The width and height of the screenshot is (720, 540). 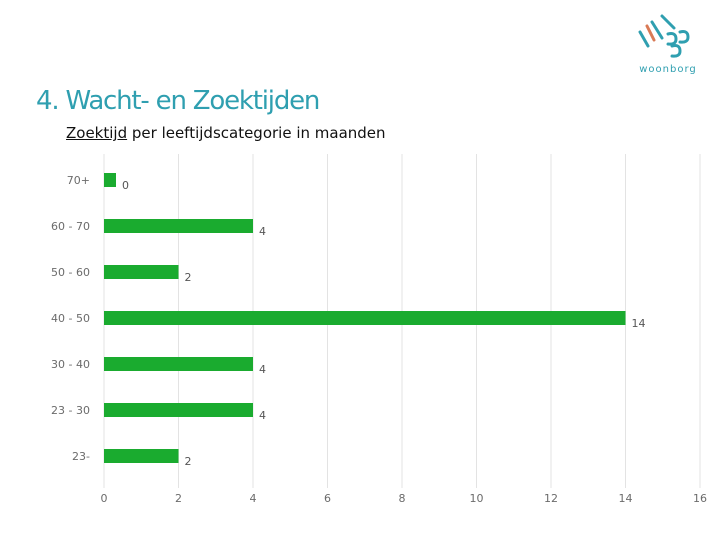 What do you see at coordinates (639, 323) in the screenshot?
I see `data-label: 14` at bounding box center [639, 323].